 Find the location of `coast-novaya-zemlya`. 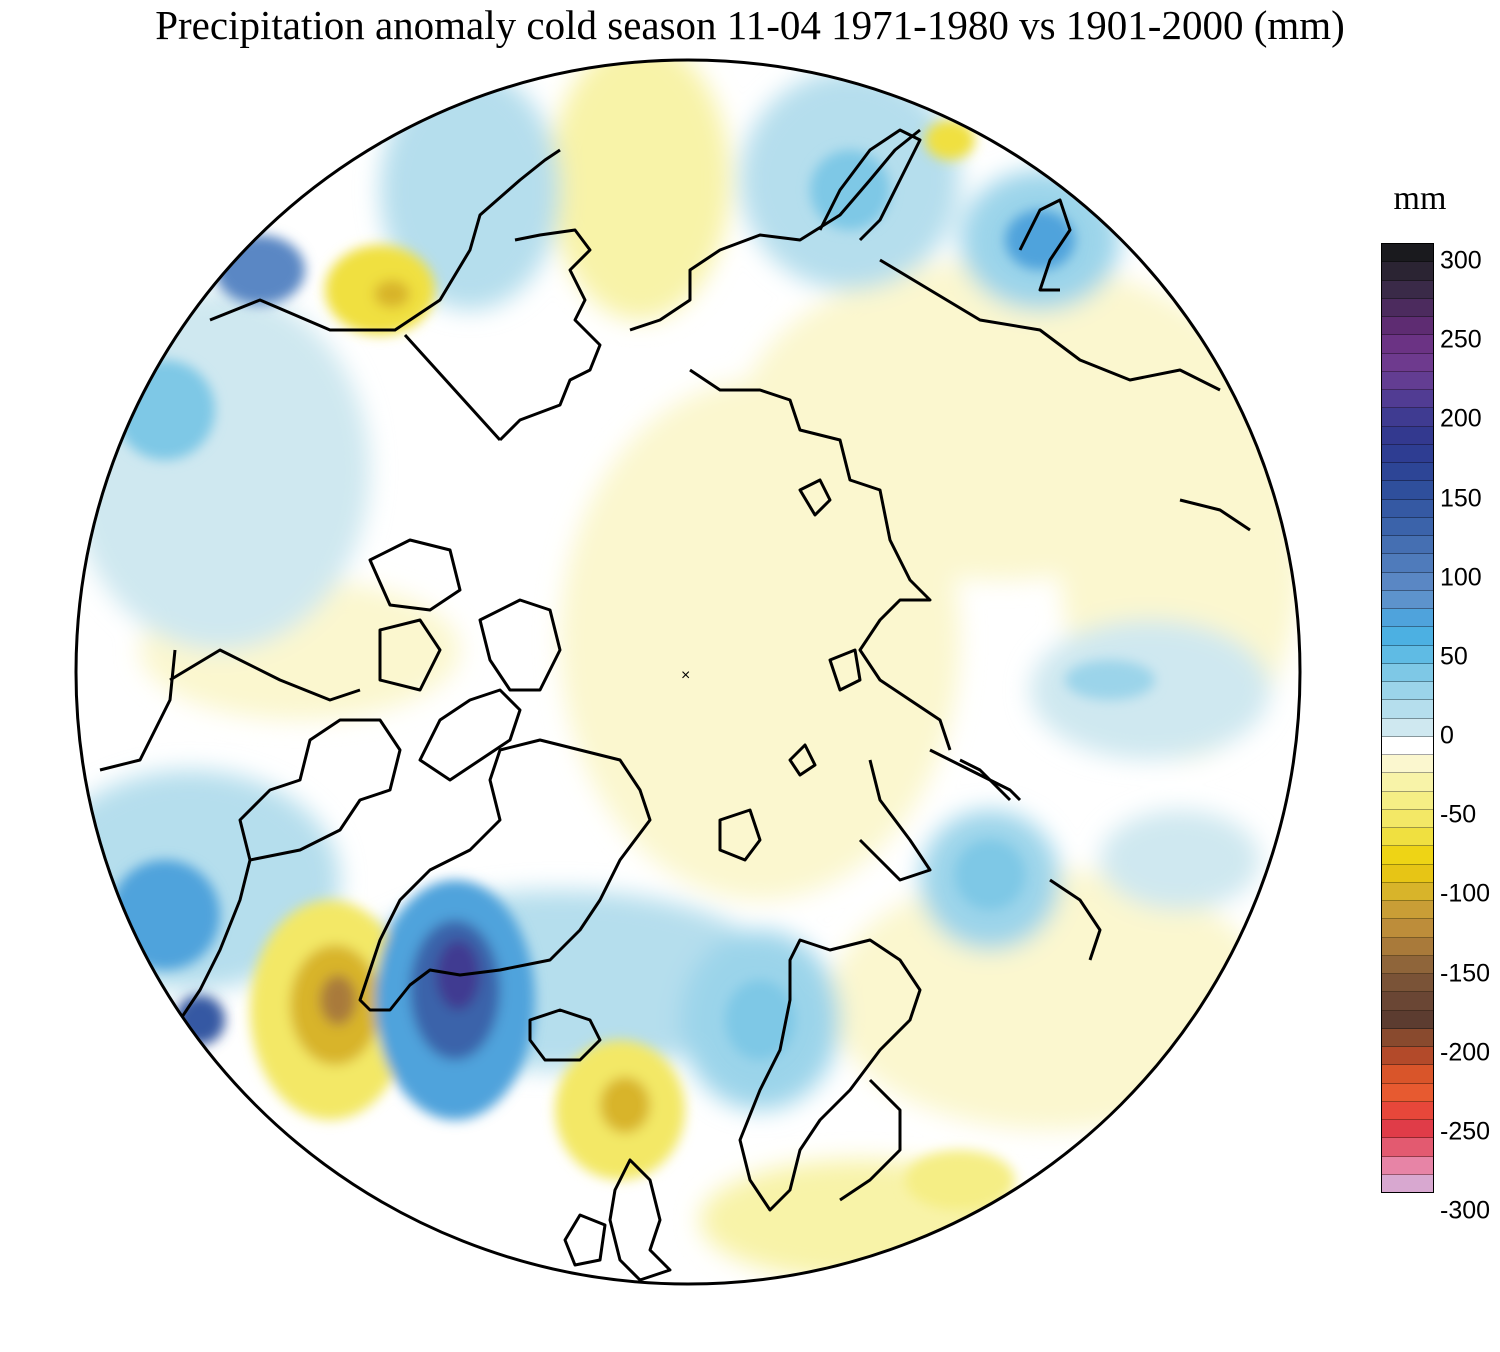

coast-novaya-zemlya is located at coordinates (985, 780).